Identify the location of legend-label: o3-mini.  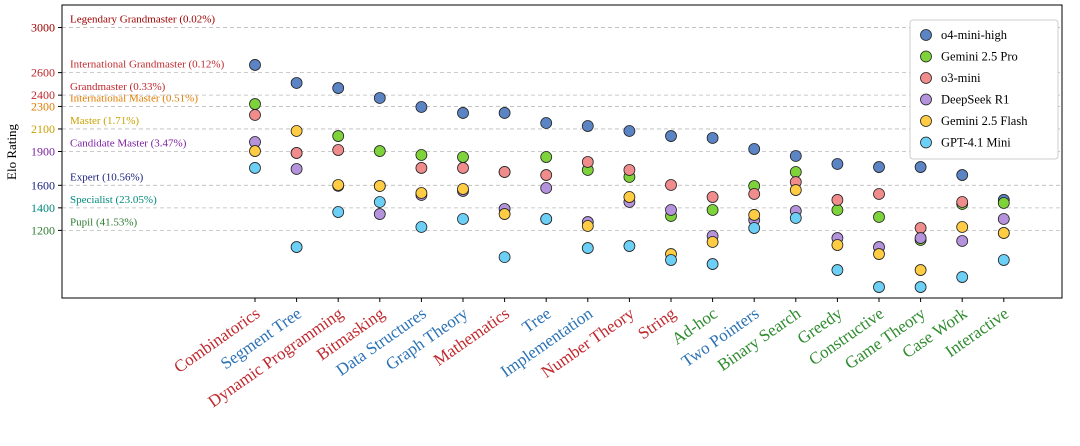
(961, 78).